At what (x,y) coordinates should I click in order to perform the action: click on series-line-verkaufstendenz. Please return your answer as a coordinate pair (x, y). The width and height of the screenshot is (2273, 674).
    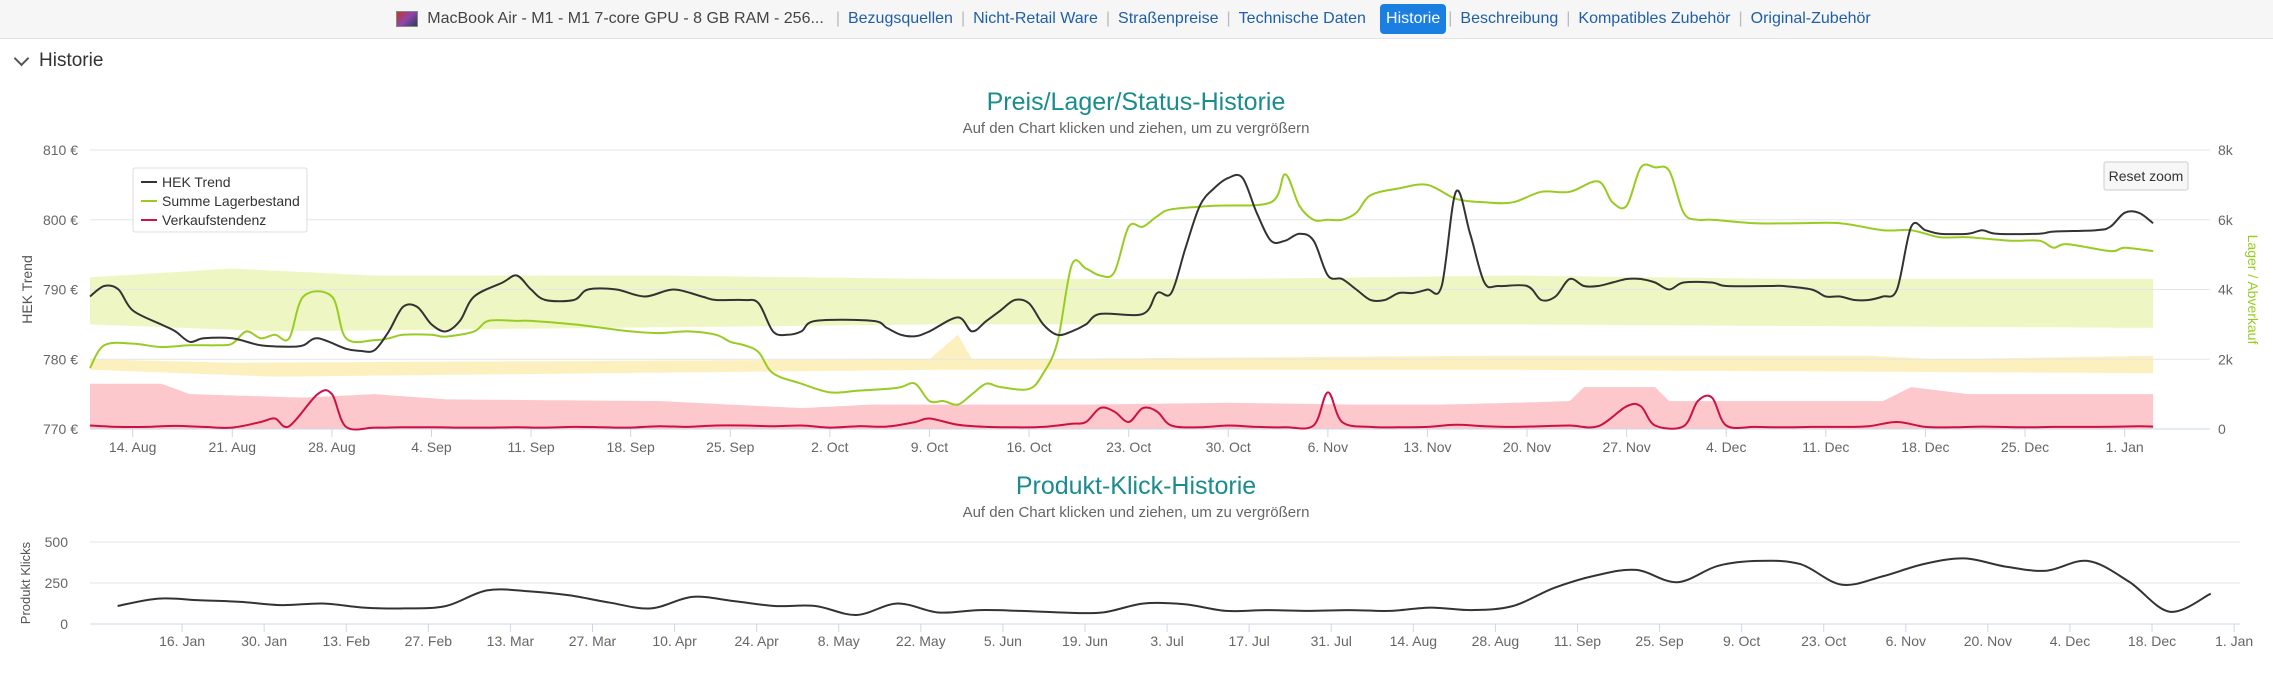
    Looking at the image, I should click on (1121, 410).